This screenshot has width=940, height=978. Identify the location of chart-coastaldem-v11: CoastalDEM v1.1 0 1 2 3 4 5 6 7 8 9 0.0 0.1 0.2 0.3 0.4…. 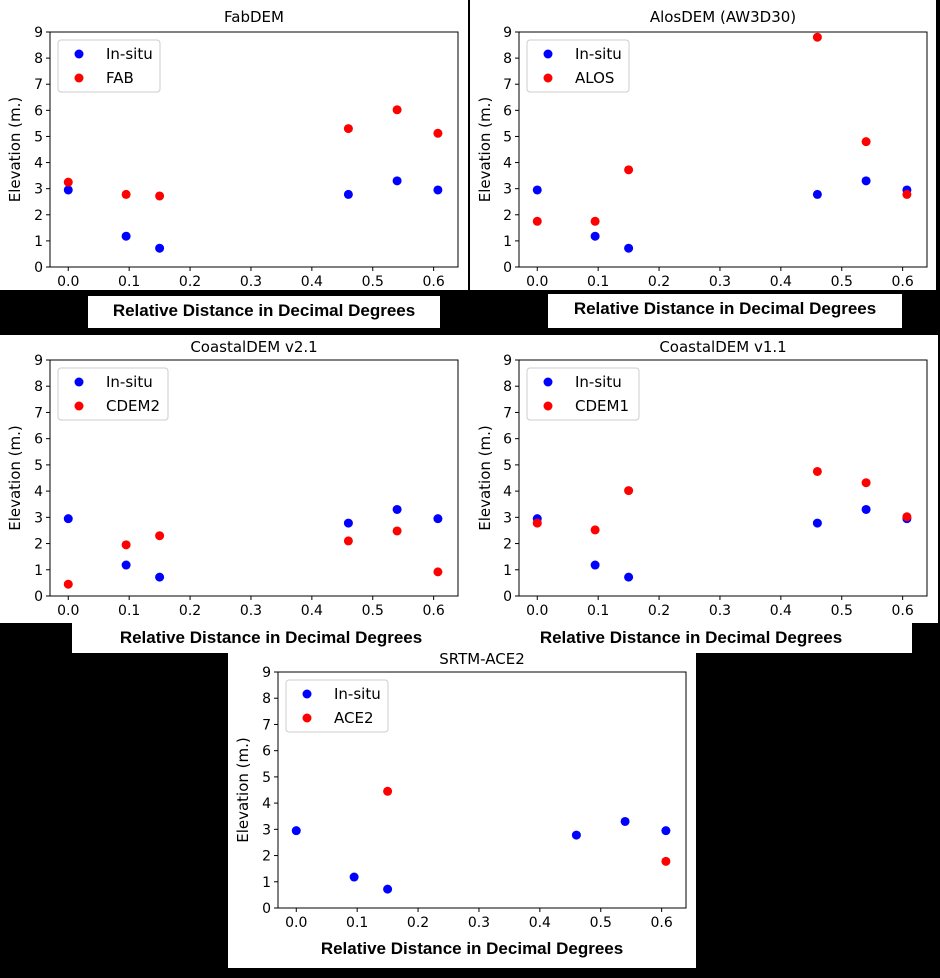
(702, 478).